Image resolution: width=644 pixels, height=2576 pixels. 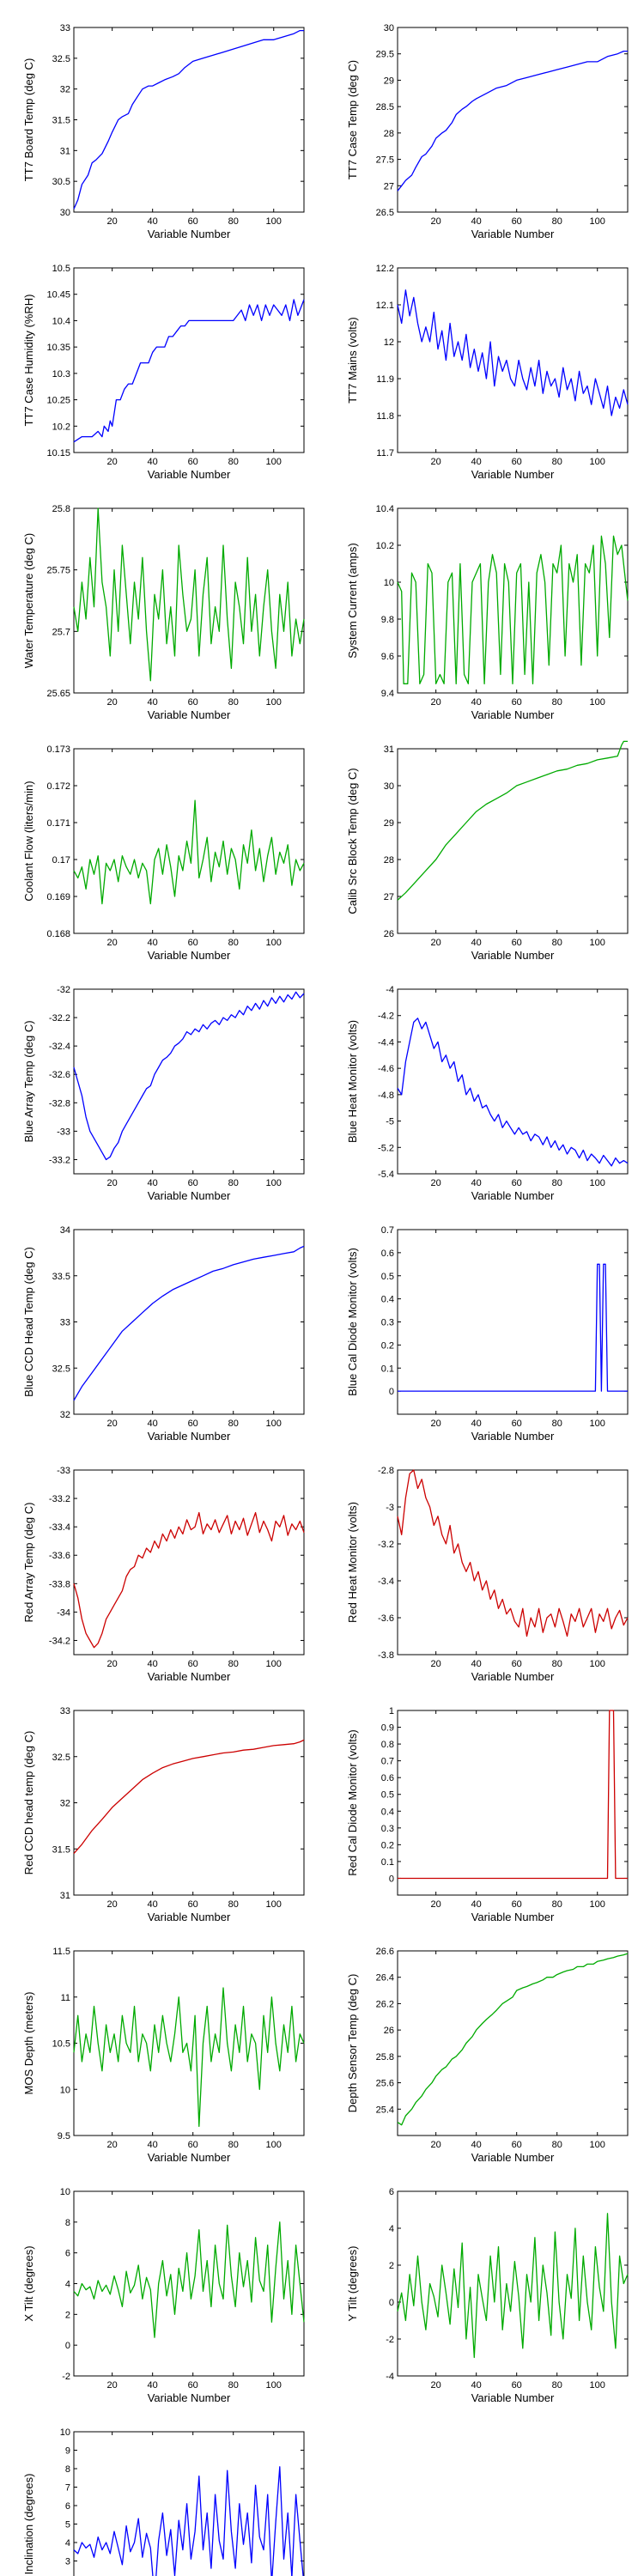 I want to click on y-tick-label: 0.172, so click(x=58, y=786).